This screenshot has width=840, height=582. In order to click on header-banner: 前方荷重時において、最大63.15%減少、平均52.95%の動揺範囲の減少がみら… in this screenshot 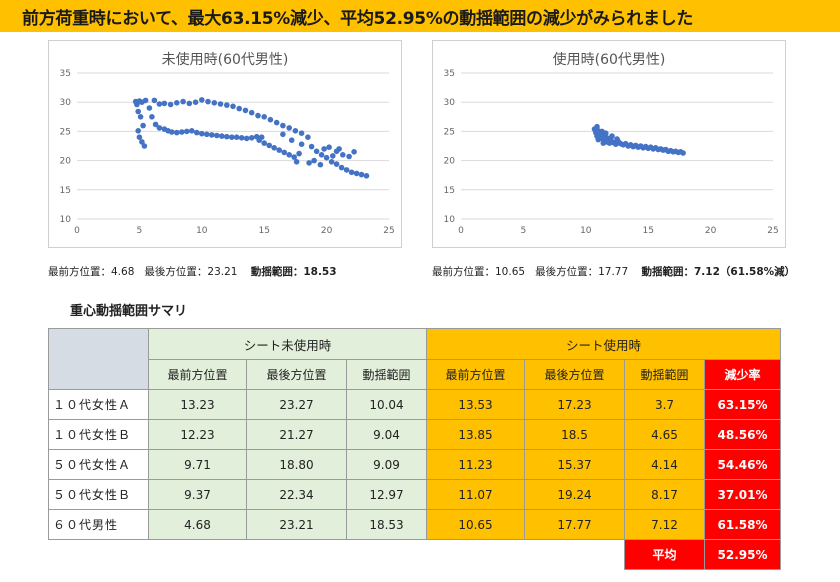, I will do `click(420, 16)`.